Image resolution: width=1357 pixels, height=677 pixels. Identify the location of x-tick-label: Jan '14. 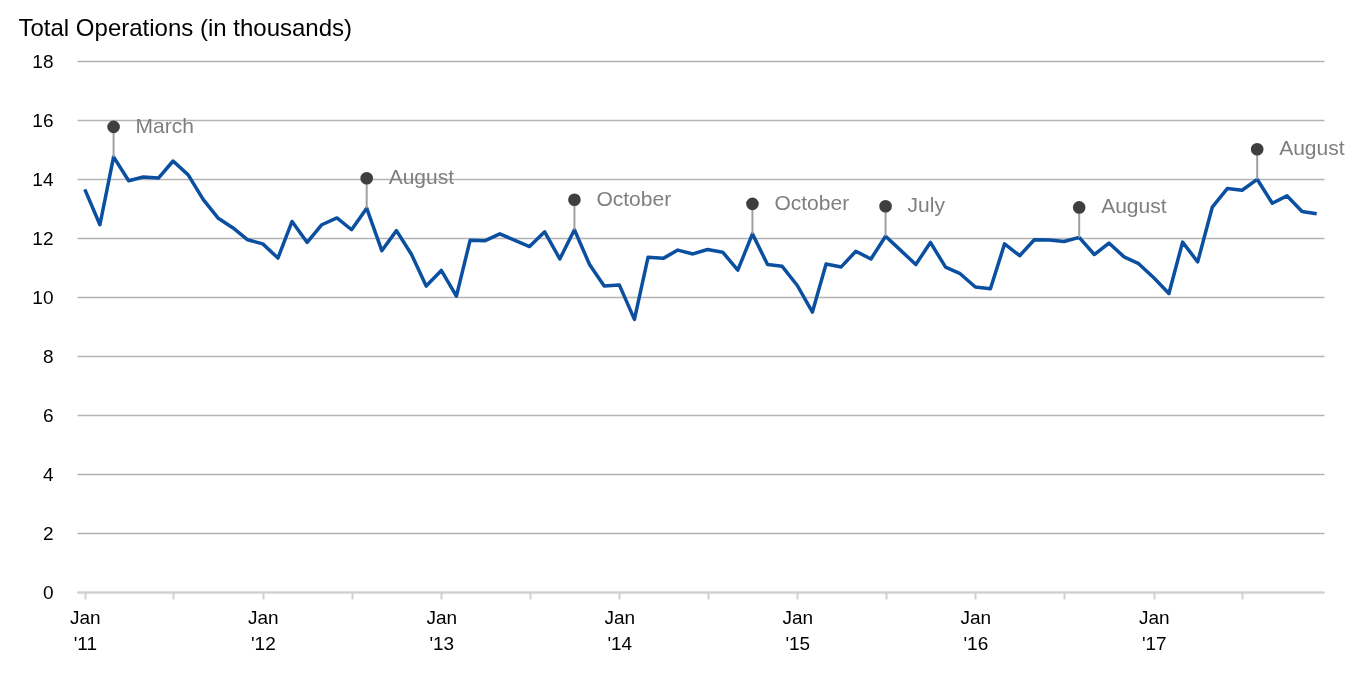
(620, 630).